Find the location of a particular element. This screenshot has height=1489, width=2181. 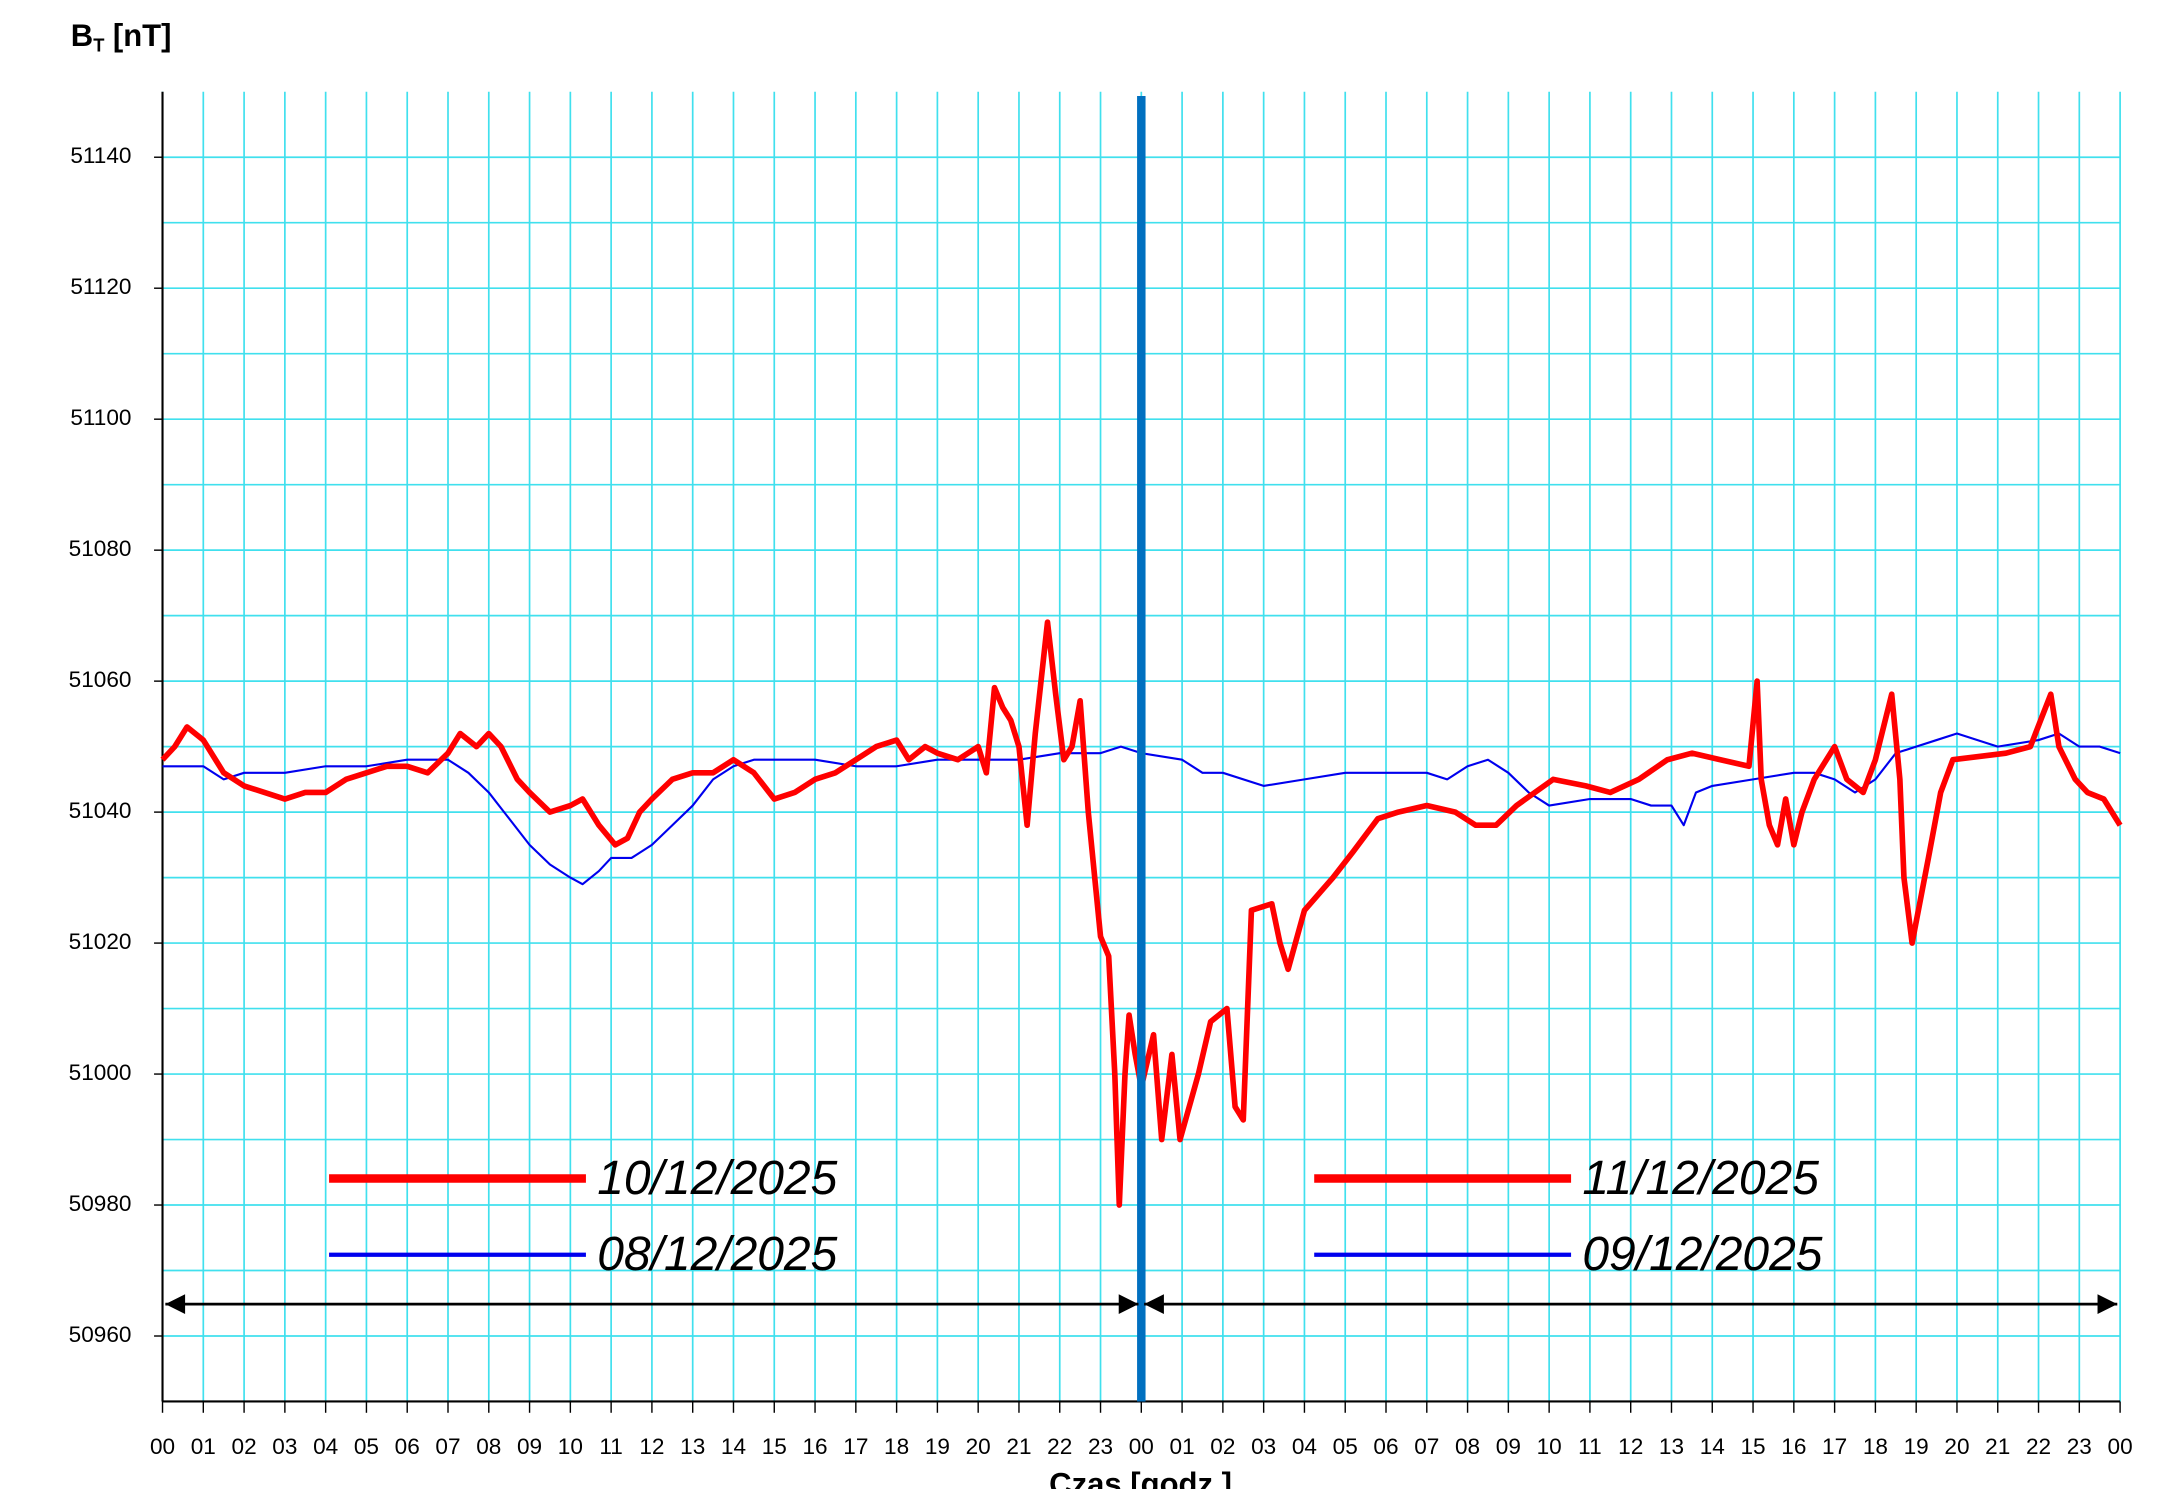

y-tick-label: 51080 is located at coordinates (100, 548).